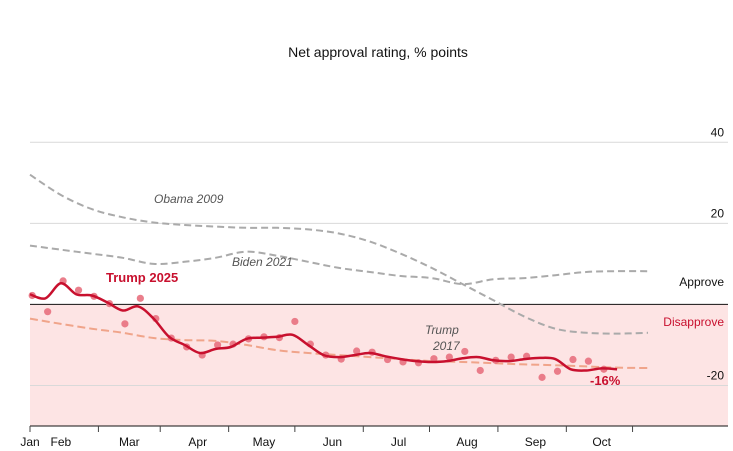 This screenshot has width=733, height=451. What do you see at coordinates (398, 442) in the screenshot?
I see `x-tick-label-jul: Jul` at bounding box center [398, 442].